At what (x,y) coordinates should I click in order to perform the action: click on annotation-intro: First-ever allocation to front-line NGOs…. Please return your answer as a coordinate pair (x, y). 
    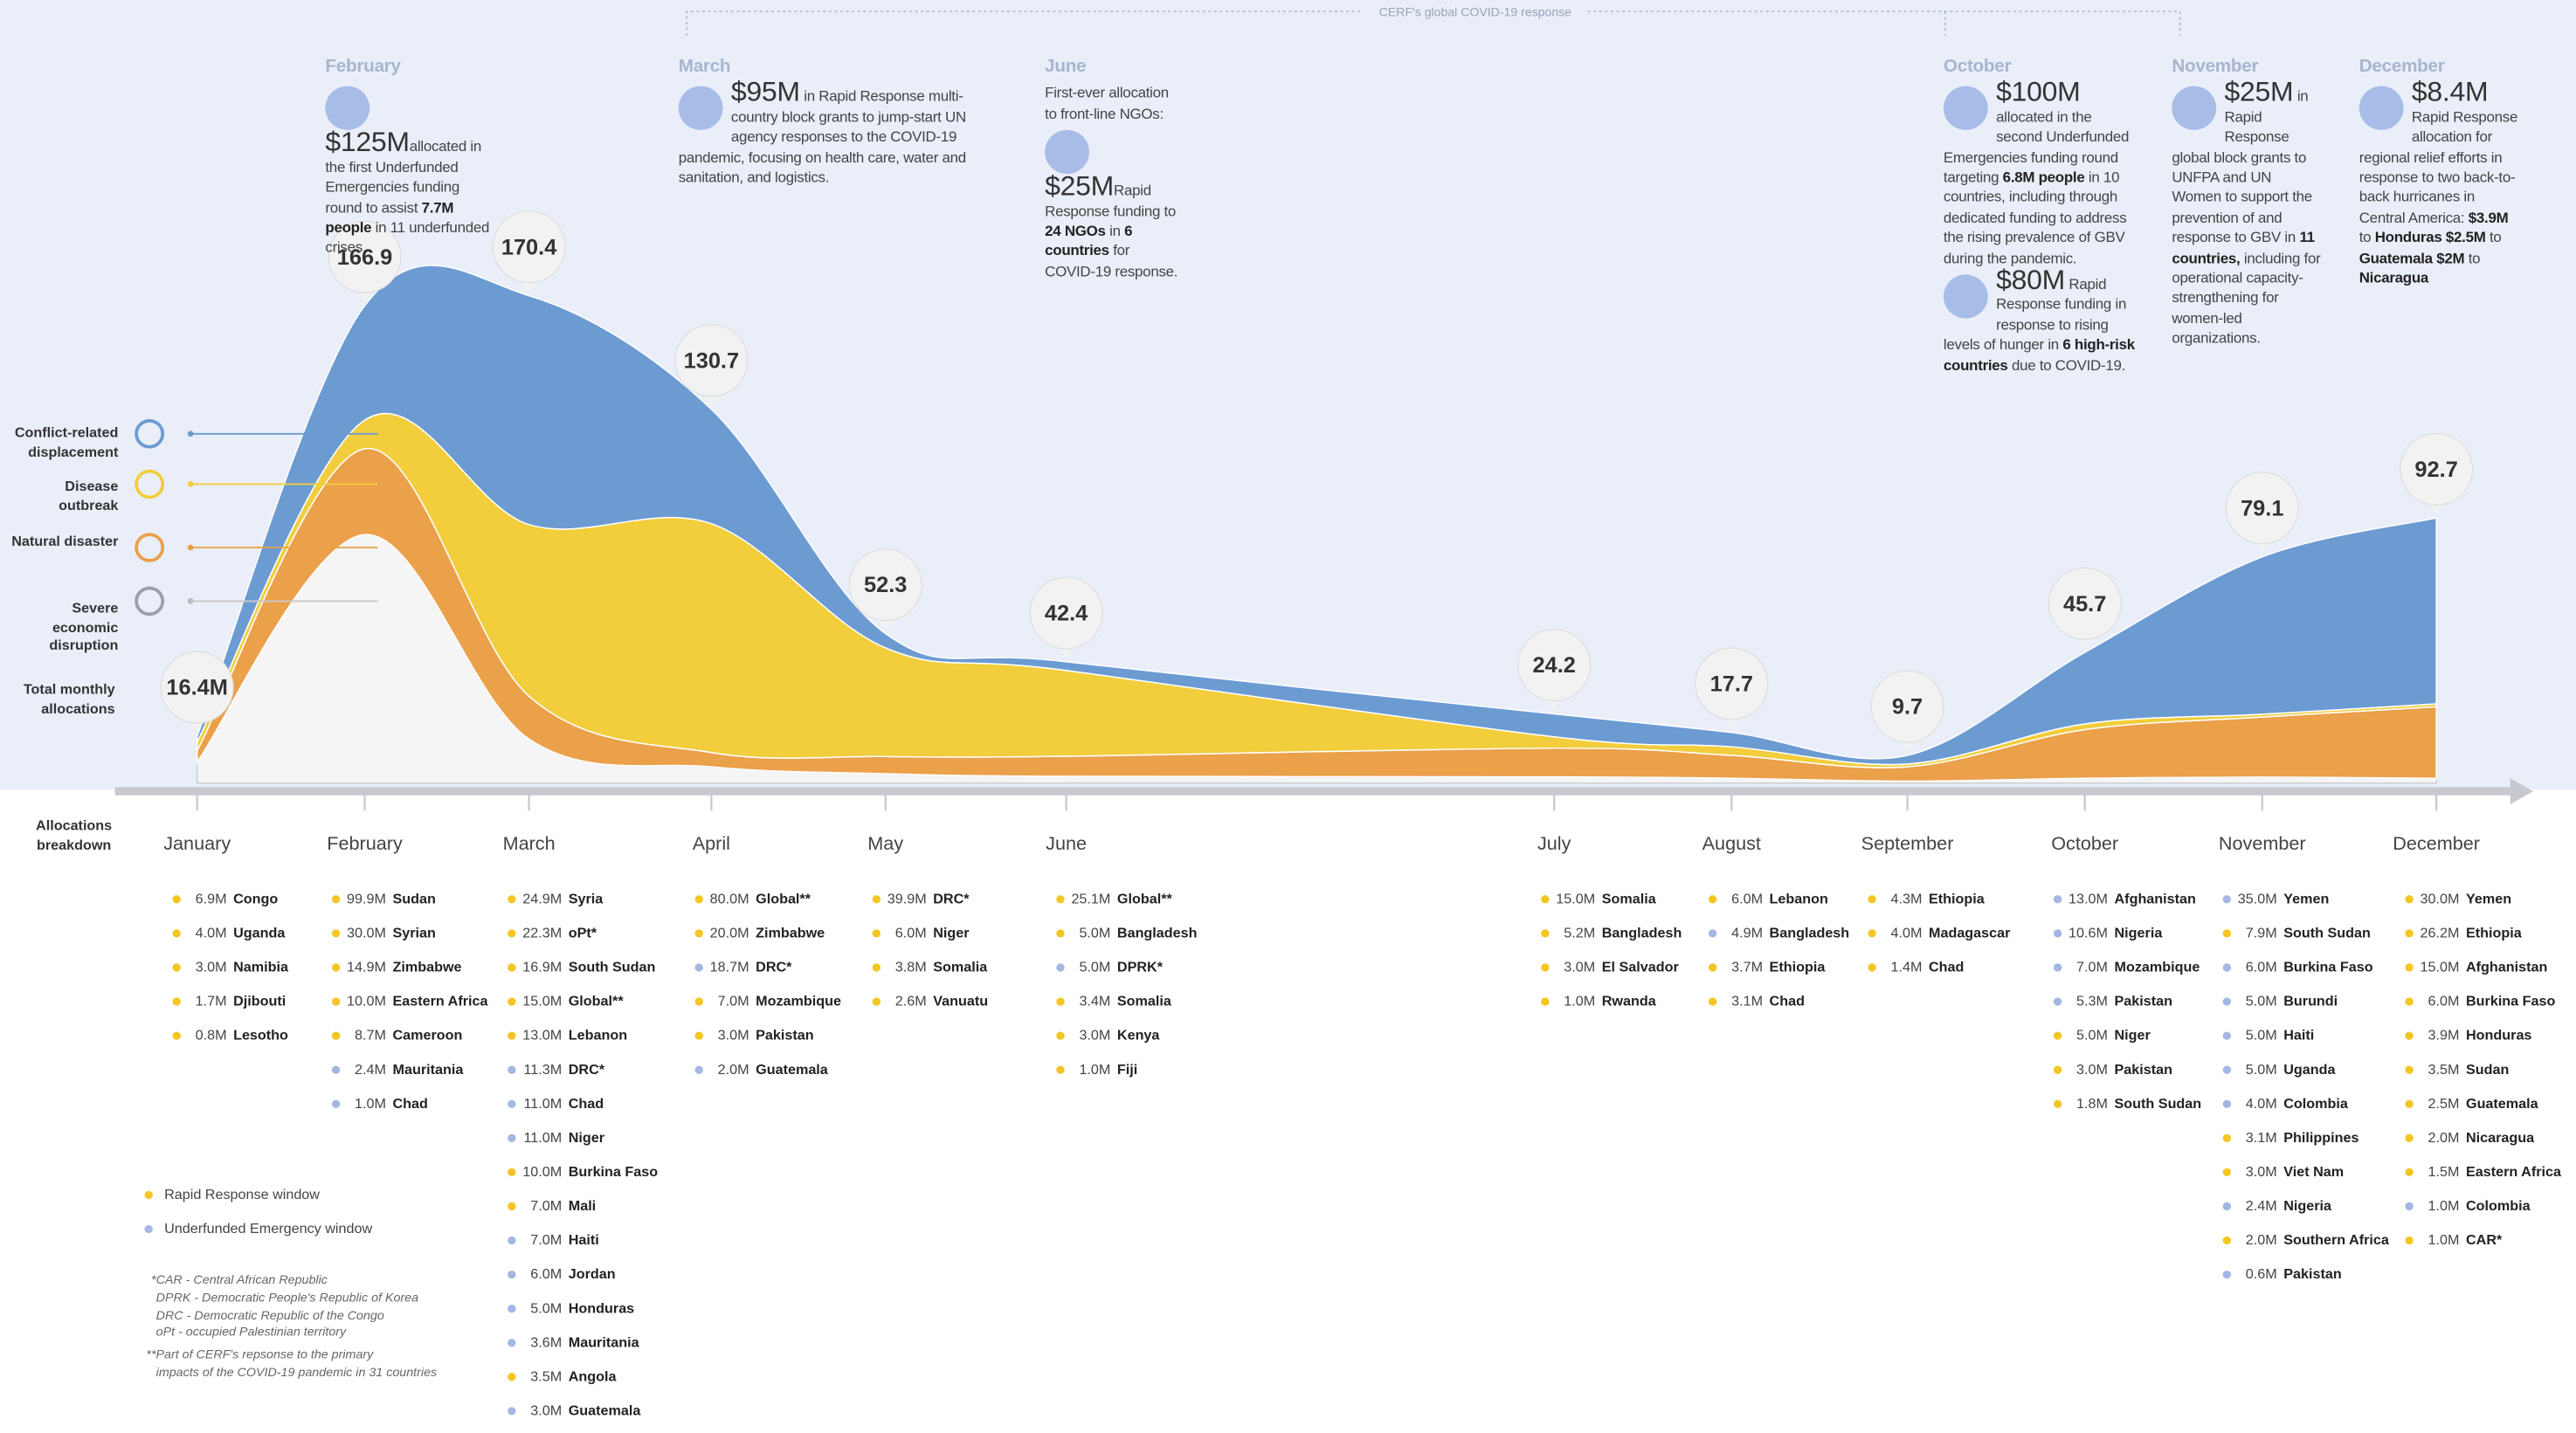
    Looking at the image, I should click on (1107, 103).